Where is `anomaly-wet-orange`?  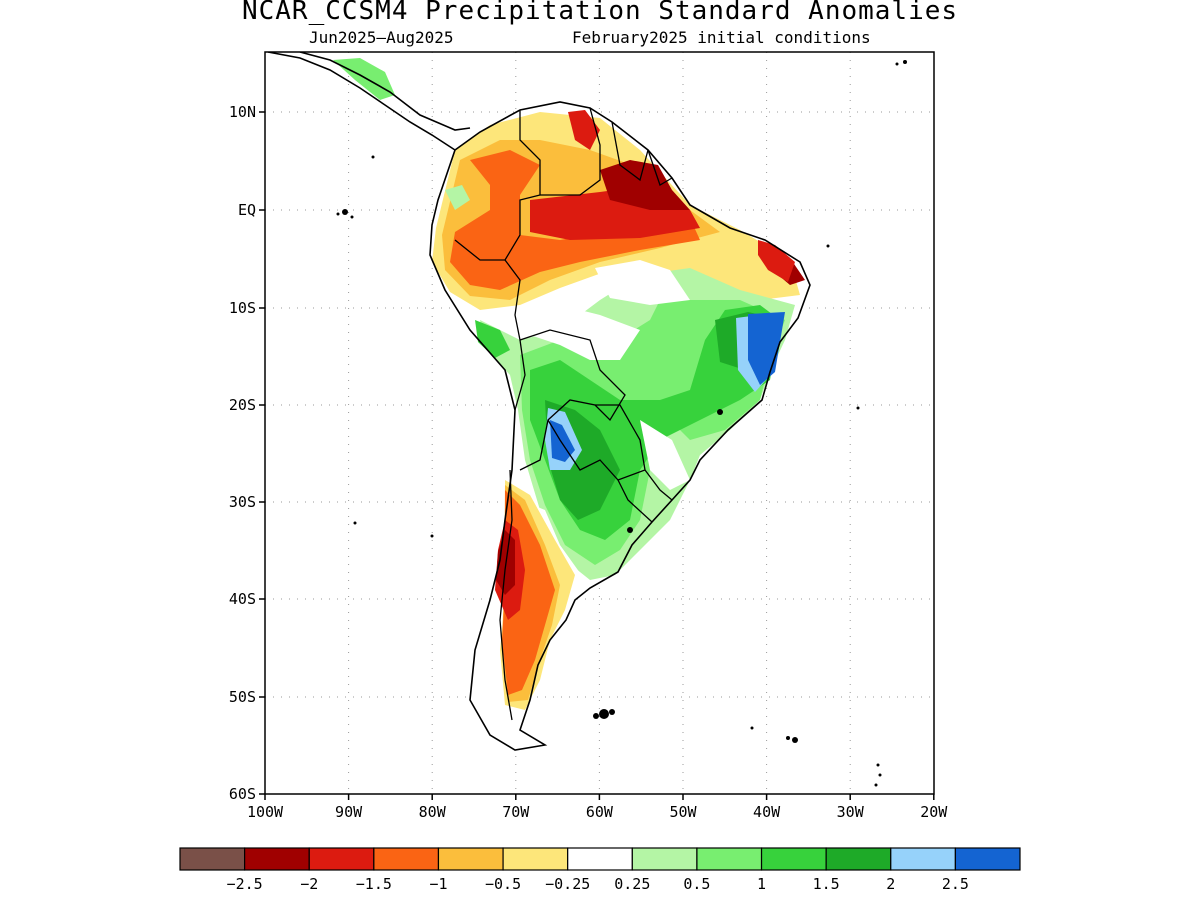
anomaly-wet-orange is located at coordinates (575, 220).